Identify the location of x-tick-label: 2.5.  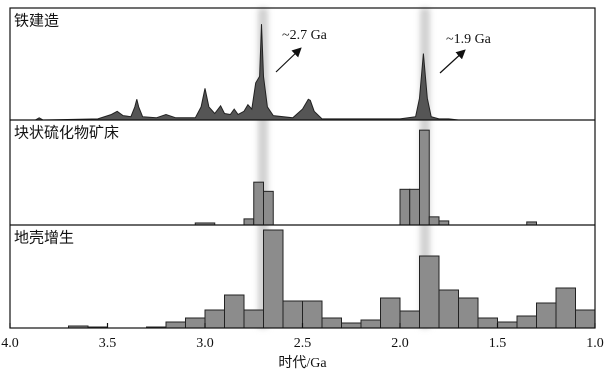
(303, 343).